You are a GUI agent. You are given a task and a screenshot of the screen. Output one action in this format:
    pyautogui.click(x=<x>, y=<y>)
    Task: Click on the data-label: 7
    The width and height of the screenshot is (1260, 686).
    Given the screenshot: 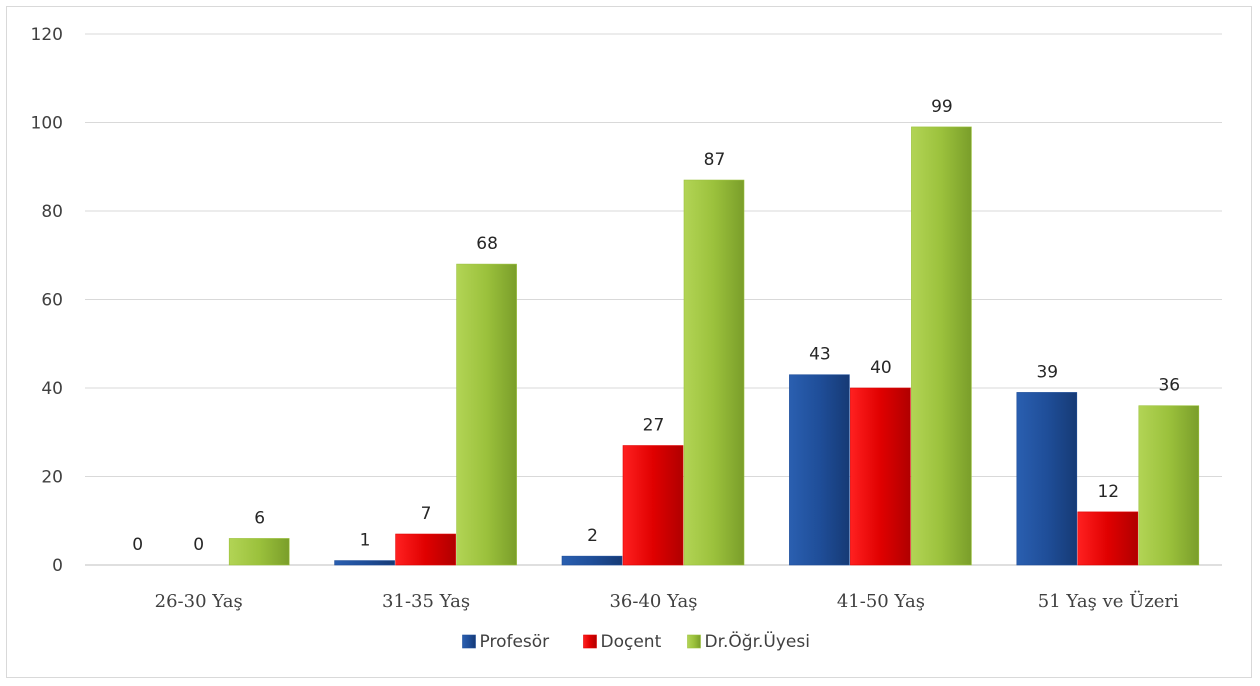 What is the action you would take?
    pyautogui.click(x=426, y=514)
    